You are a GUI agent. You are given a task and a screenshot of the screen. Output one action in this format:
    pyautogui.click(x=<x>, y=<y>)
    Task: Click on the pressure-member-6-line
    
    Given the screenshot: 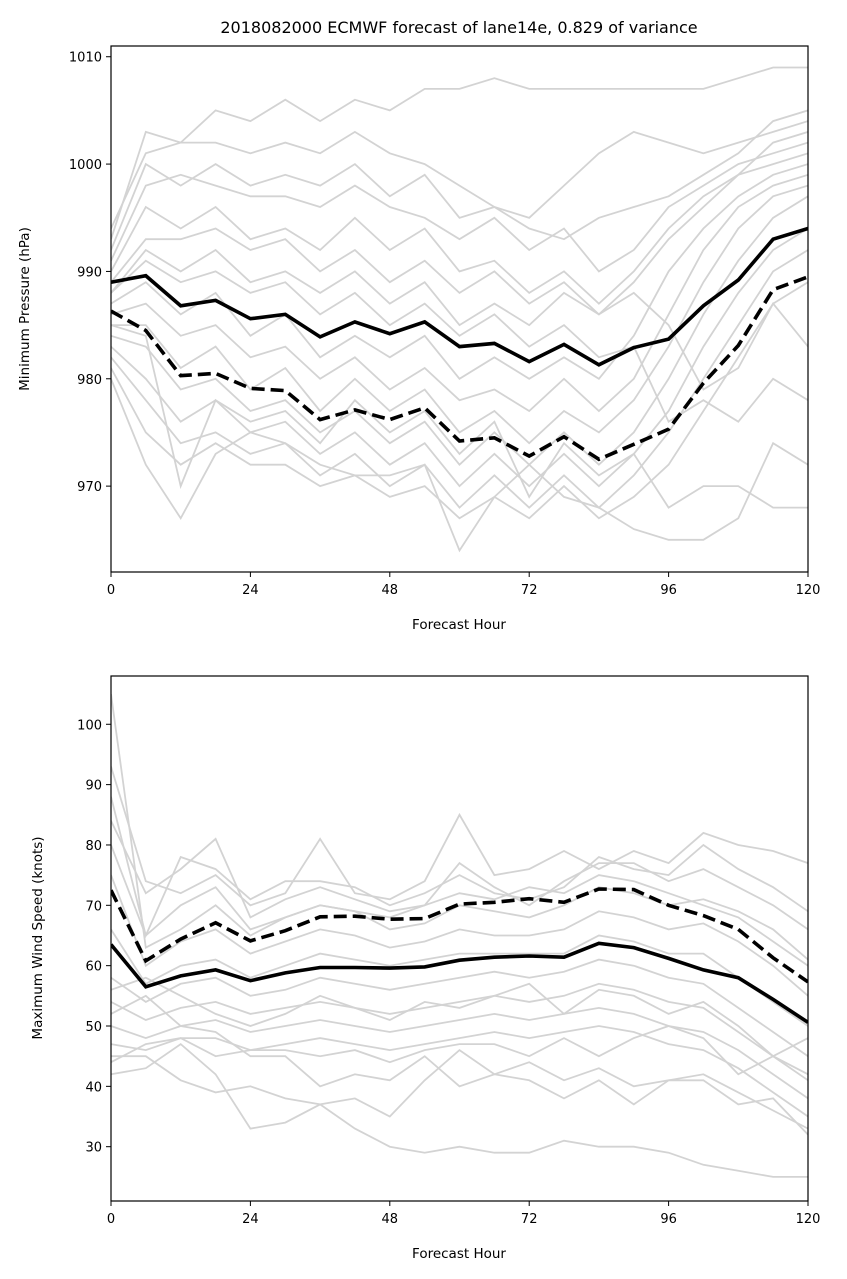 What is the action you would take?
    pyautogui.click(x=459, y=239)
    